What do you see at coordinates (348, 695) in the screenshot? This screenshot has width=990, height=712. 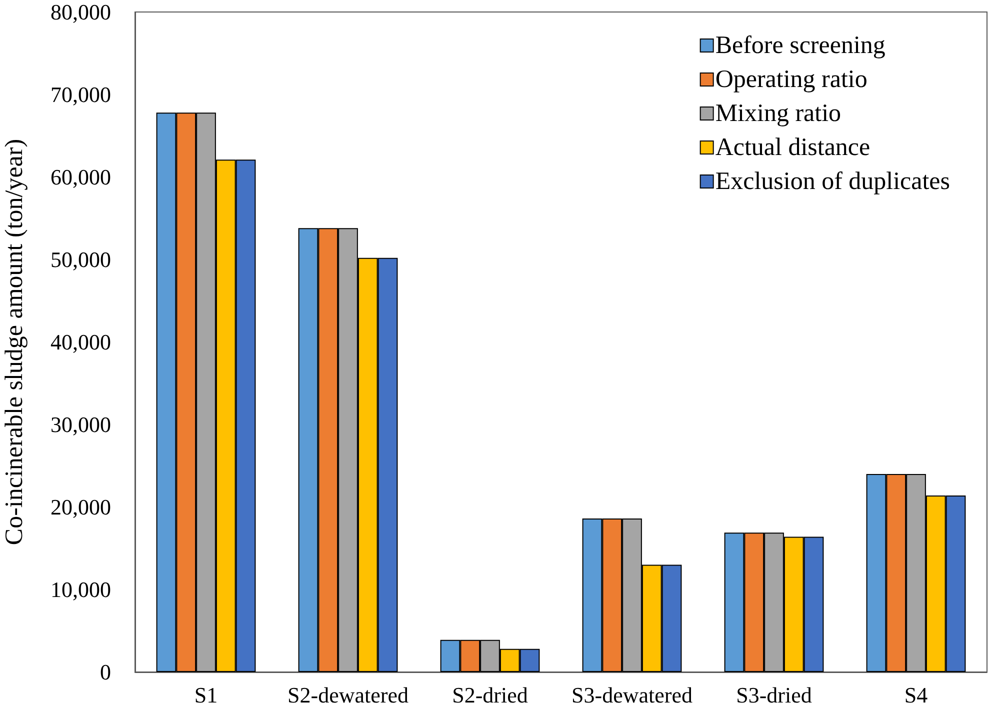 I see `x-tick-label: S2-dewatered` at bounding box center [348, 695].